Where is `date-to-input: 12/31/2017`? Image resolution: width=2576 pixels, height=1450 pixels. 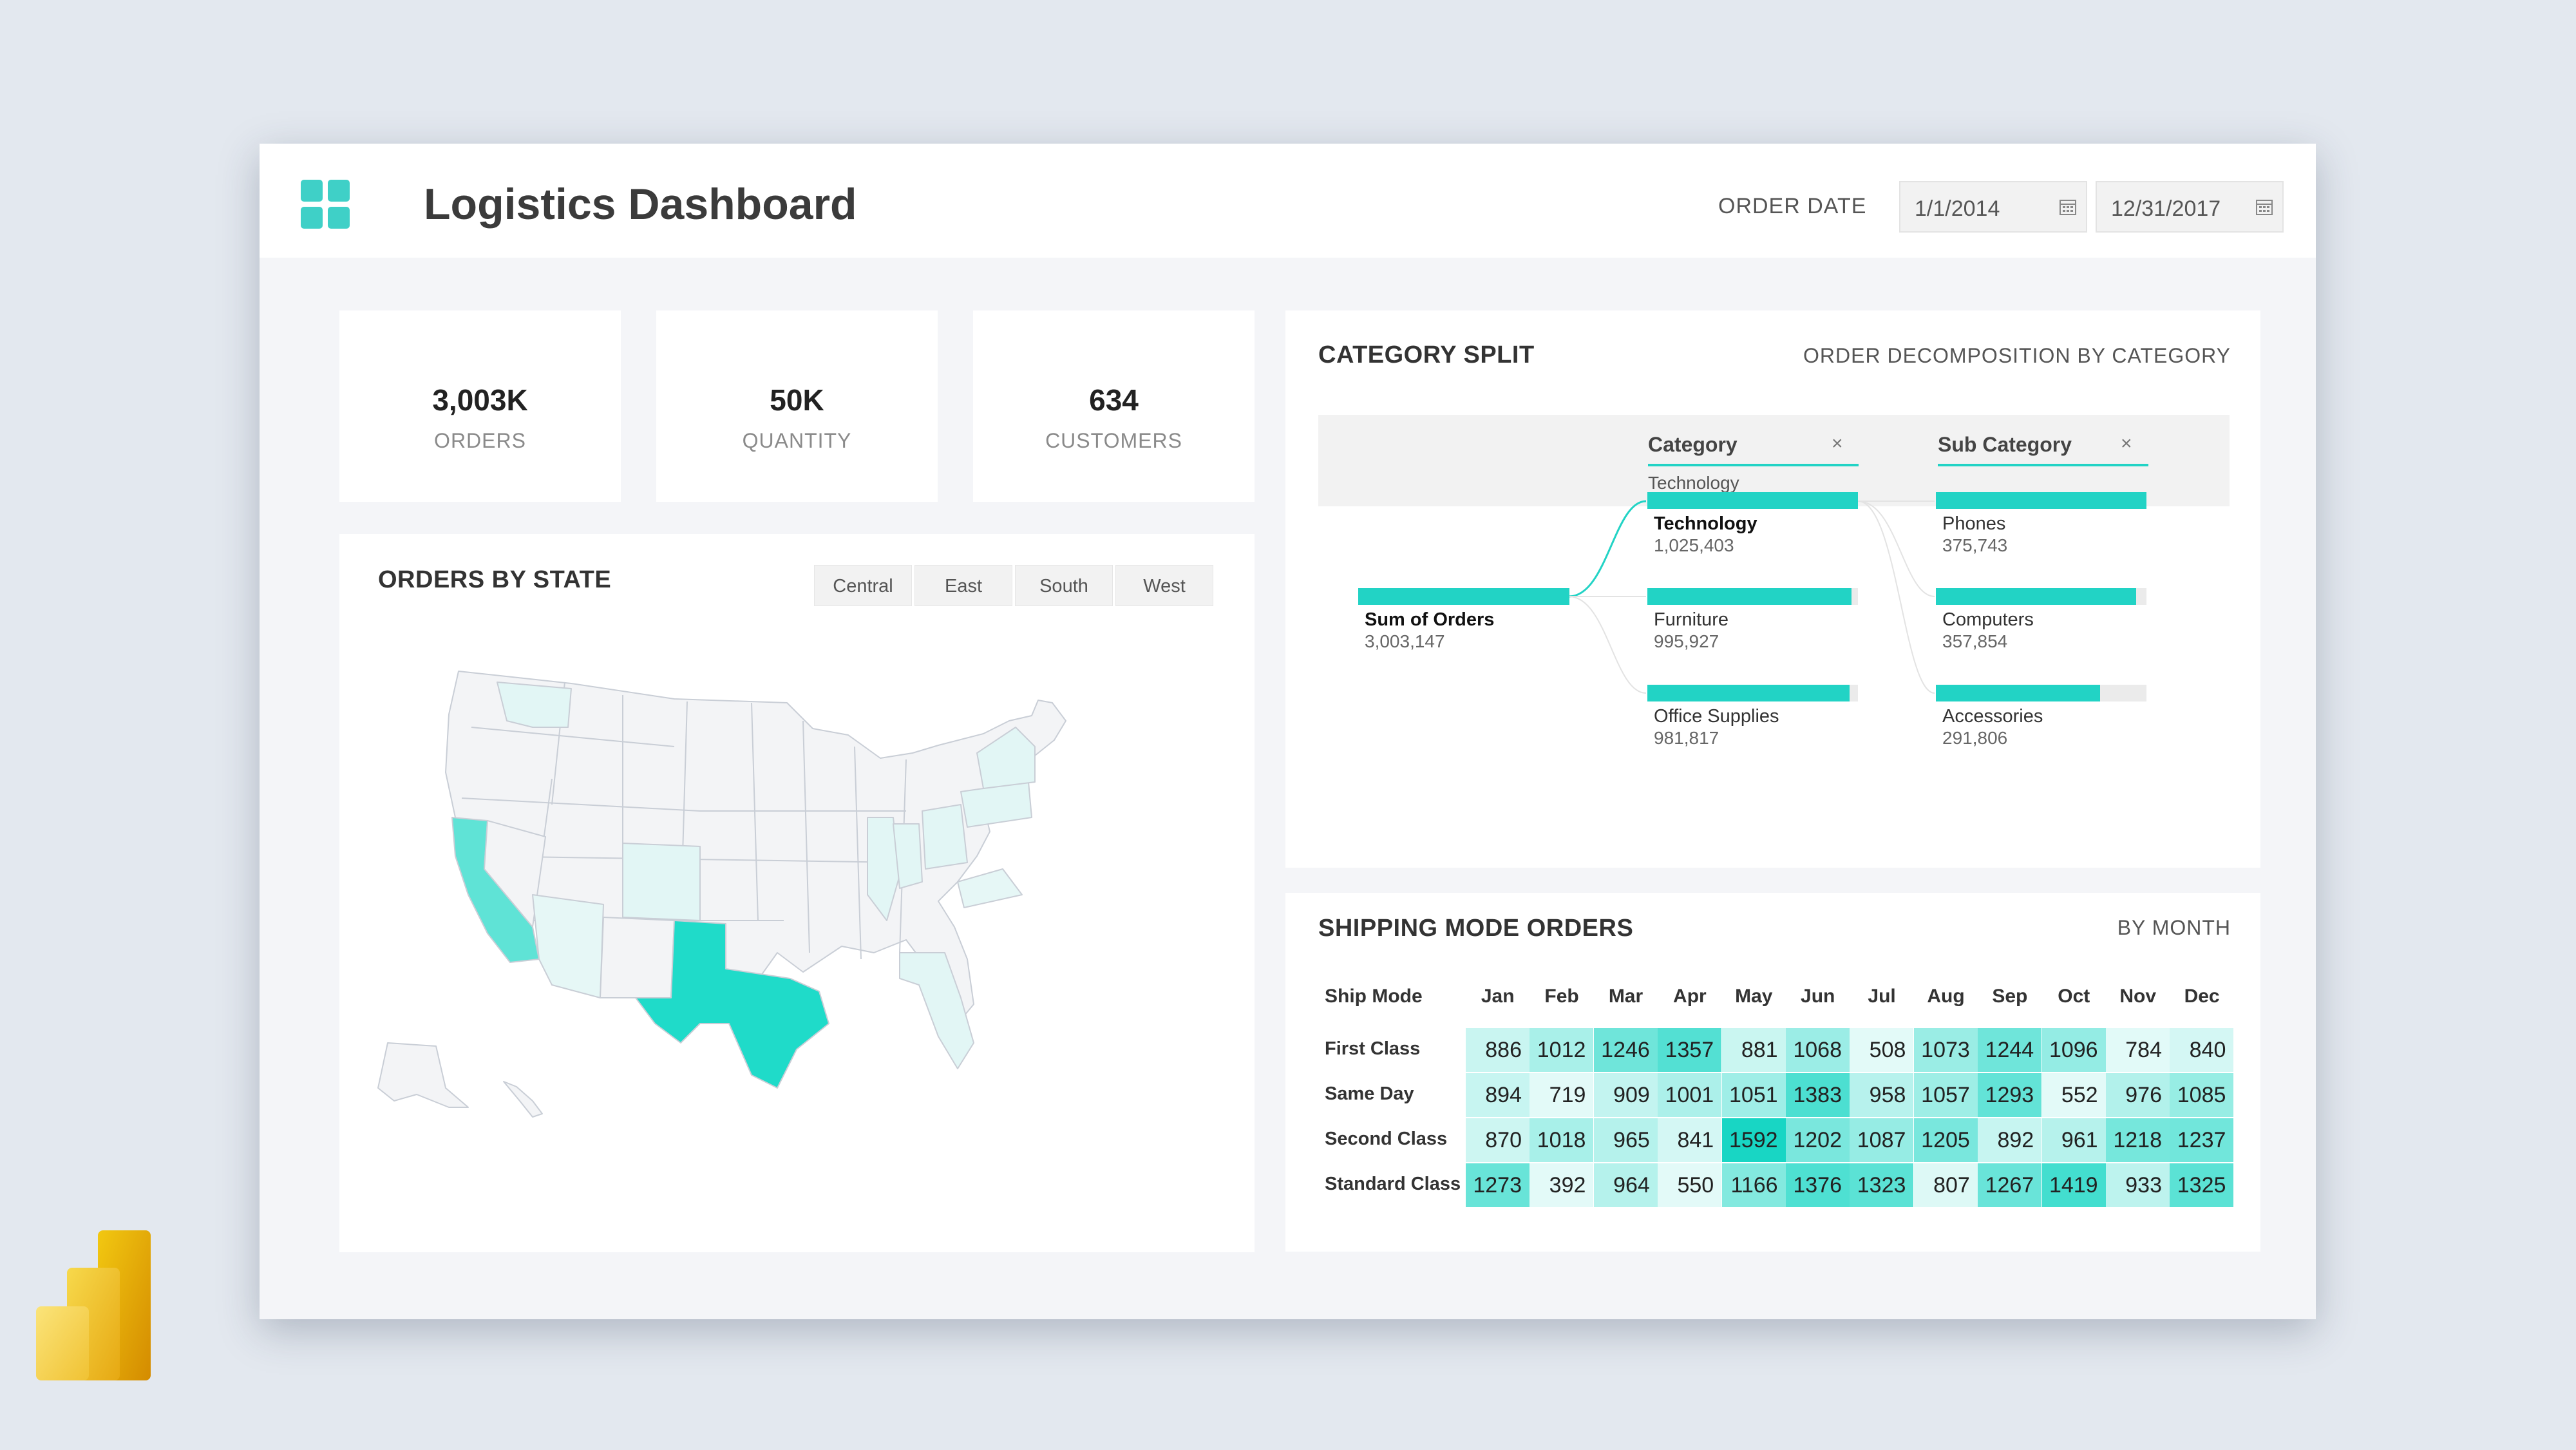
date-to-input: 12/31/2017 is located at coordinates (2190, 207).